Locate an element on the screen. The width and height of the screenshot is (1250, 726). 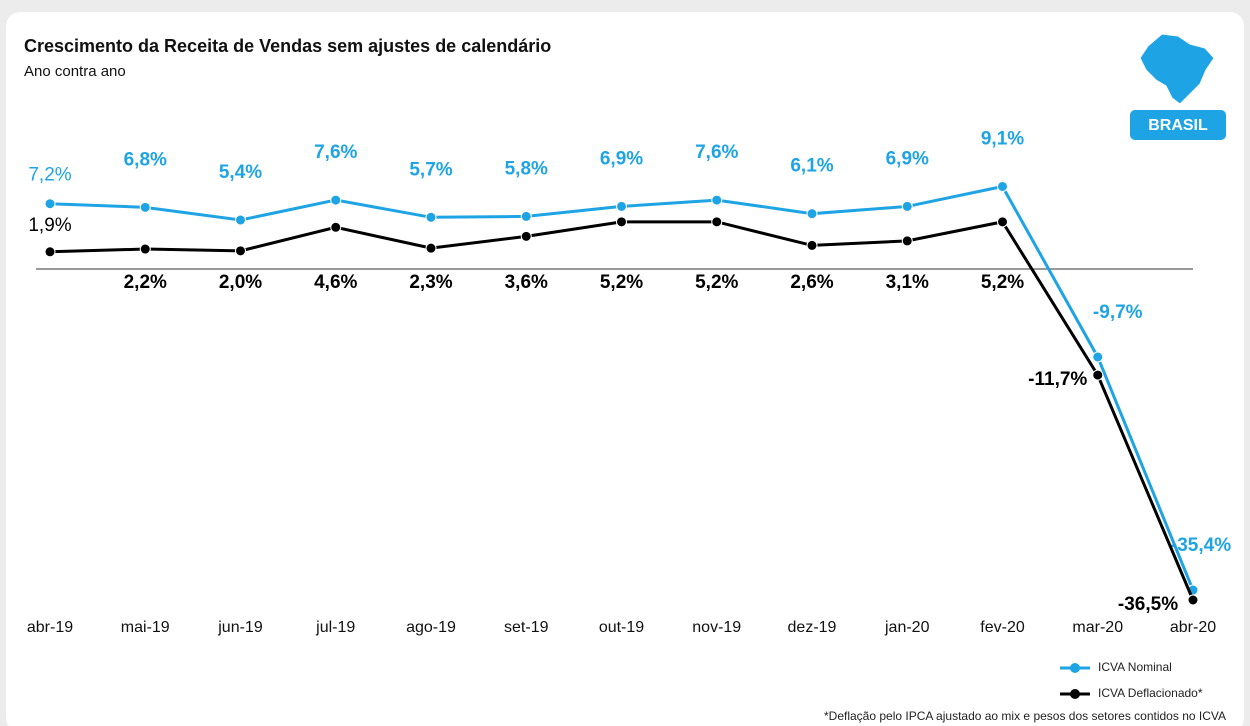
chart-subtitle: Ano contra ano is located at coordinates (75, 71).